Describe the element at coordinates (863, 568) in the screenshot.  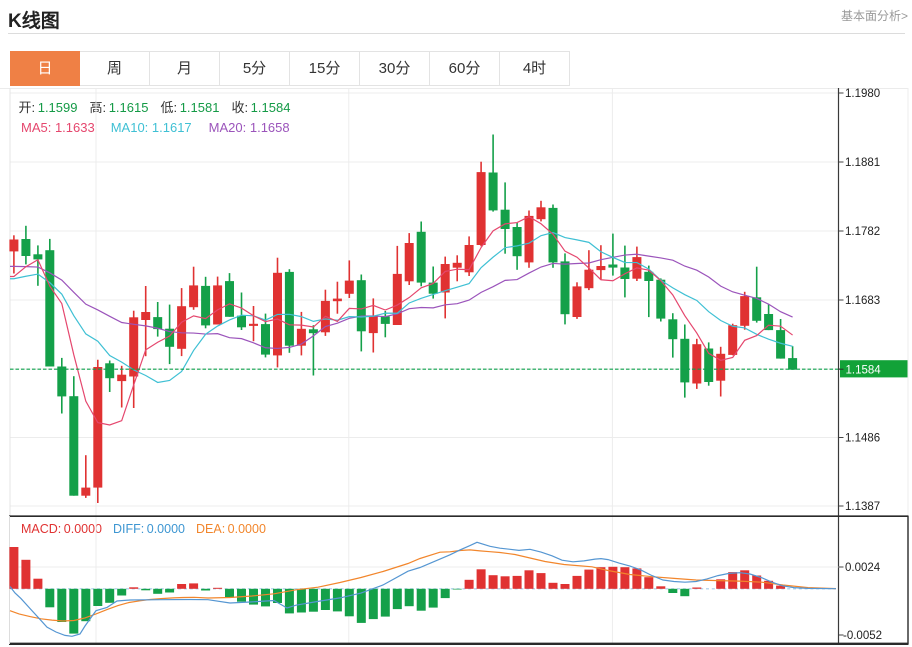
I see `svg-text: 0.0024` at that location.